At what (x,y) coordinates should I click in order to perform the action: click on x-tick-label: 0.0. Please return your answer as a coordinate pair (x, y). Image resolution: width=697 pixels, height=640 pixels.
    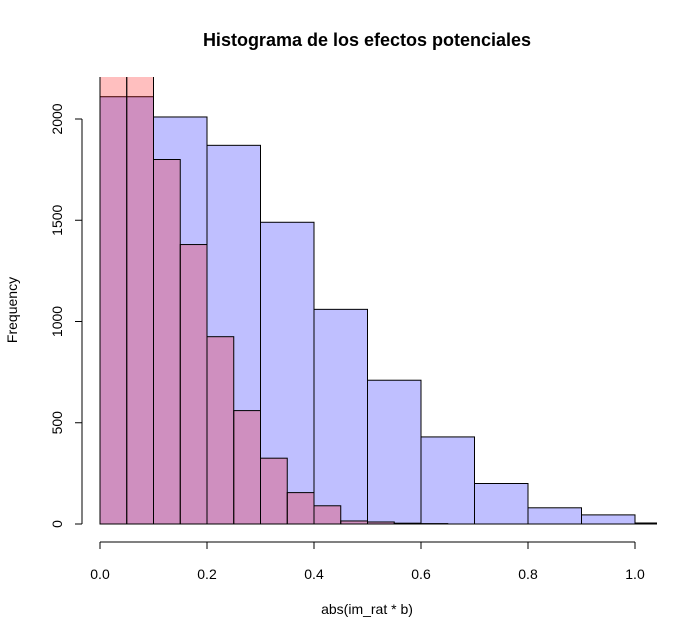
    Looking at the image, I should click on (100, 574).